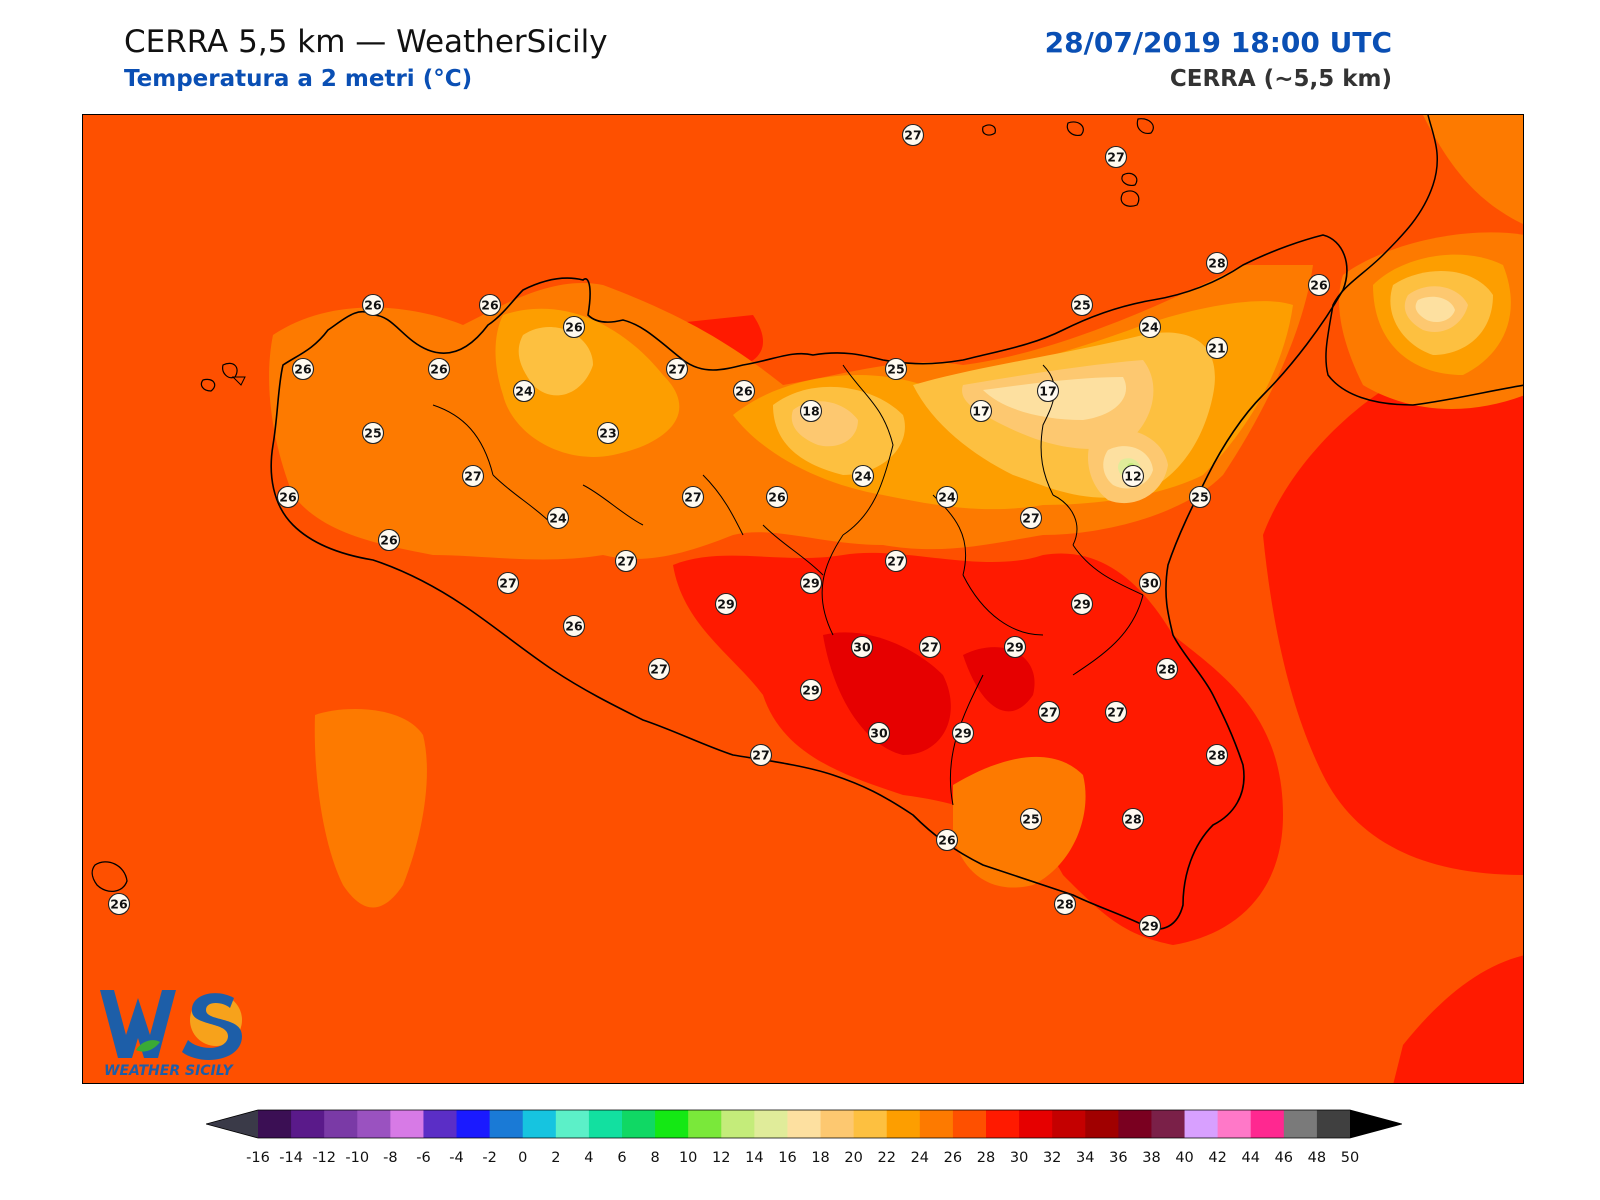  I want to click on colorbar-tick-label: 38, so click(1151, 1158).